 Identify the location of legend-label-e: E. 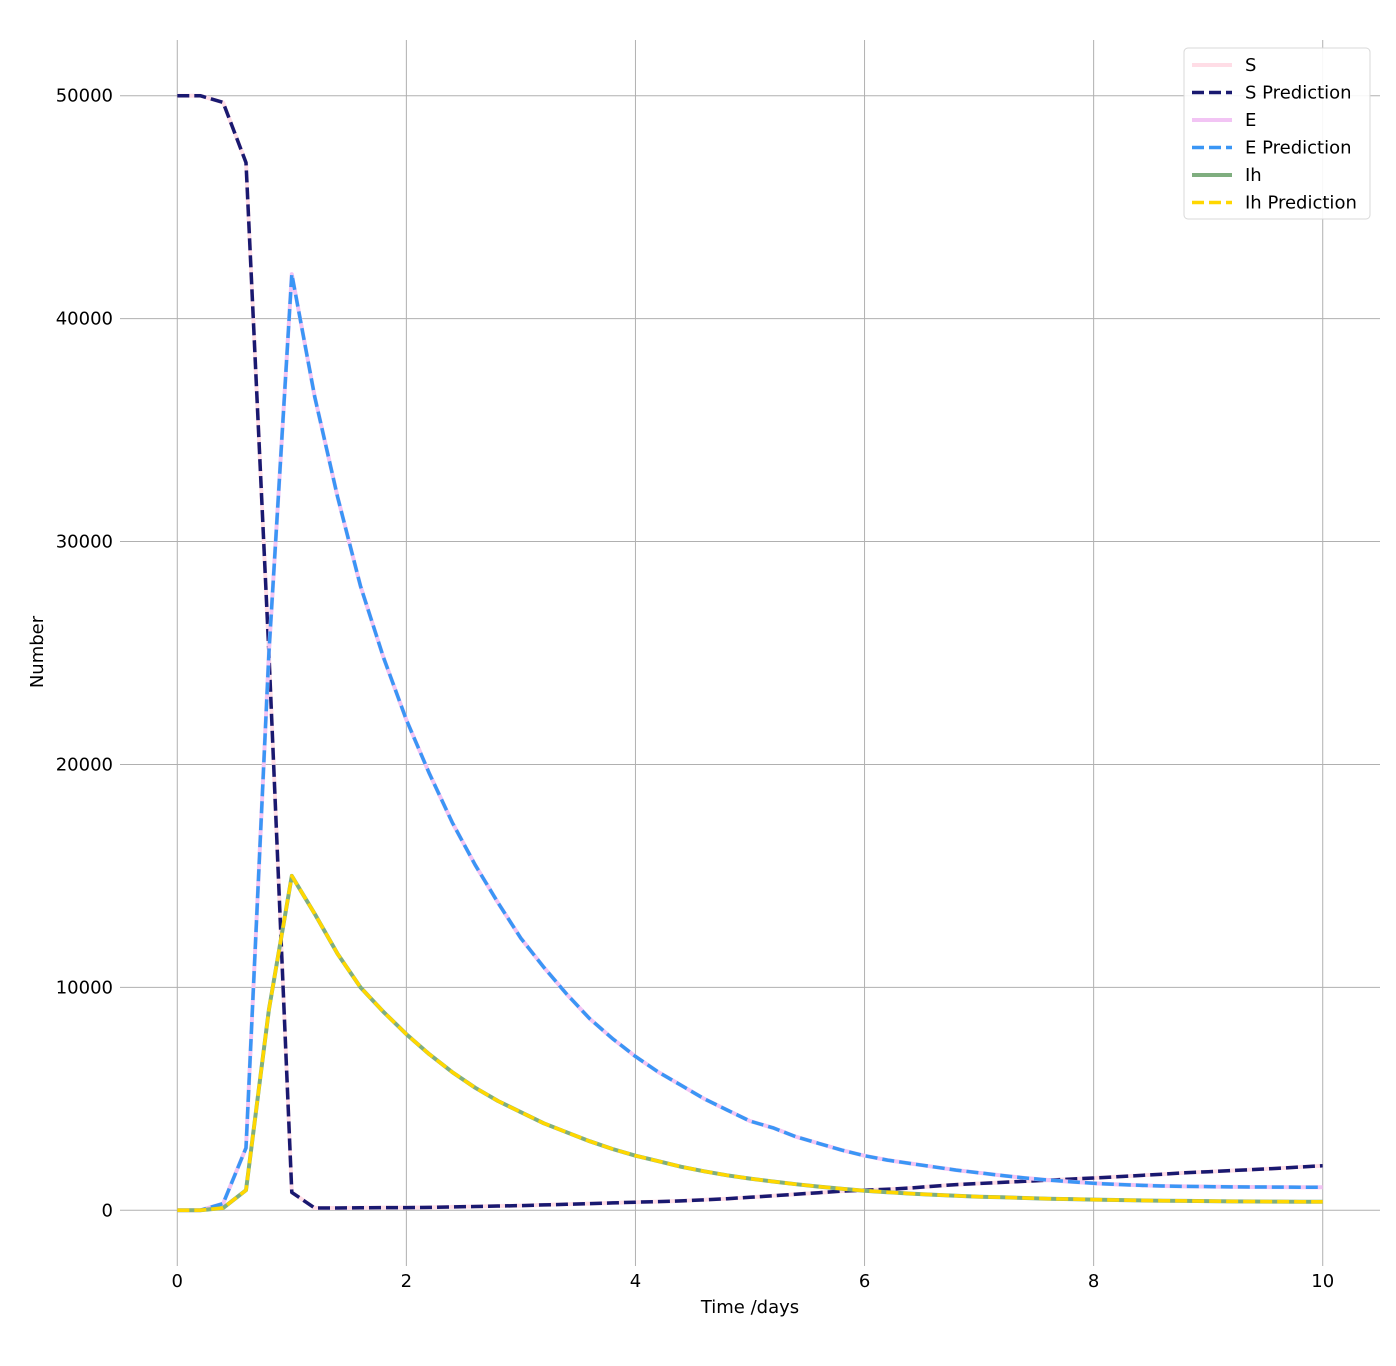
(1250, 120).